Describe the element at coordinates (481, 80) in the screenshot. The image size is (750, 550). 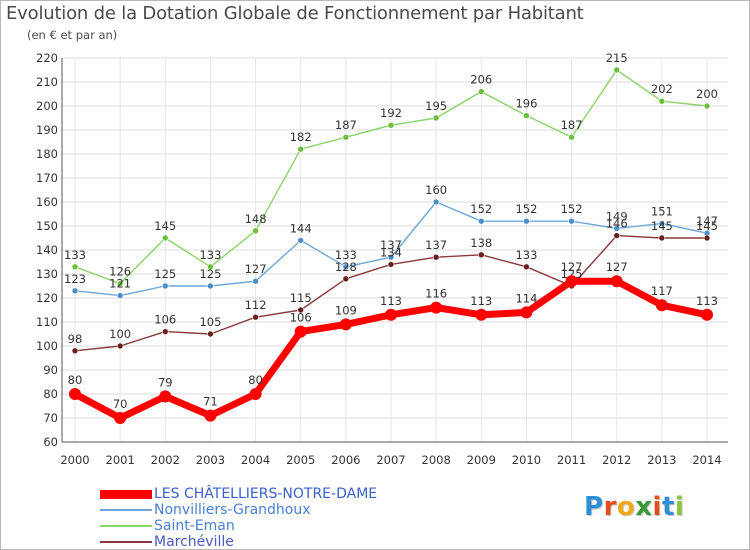
I see `data-label: 206` at that location.